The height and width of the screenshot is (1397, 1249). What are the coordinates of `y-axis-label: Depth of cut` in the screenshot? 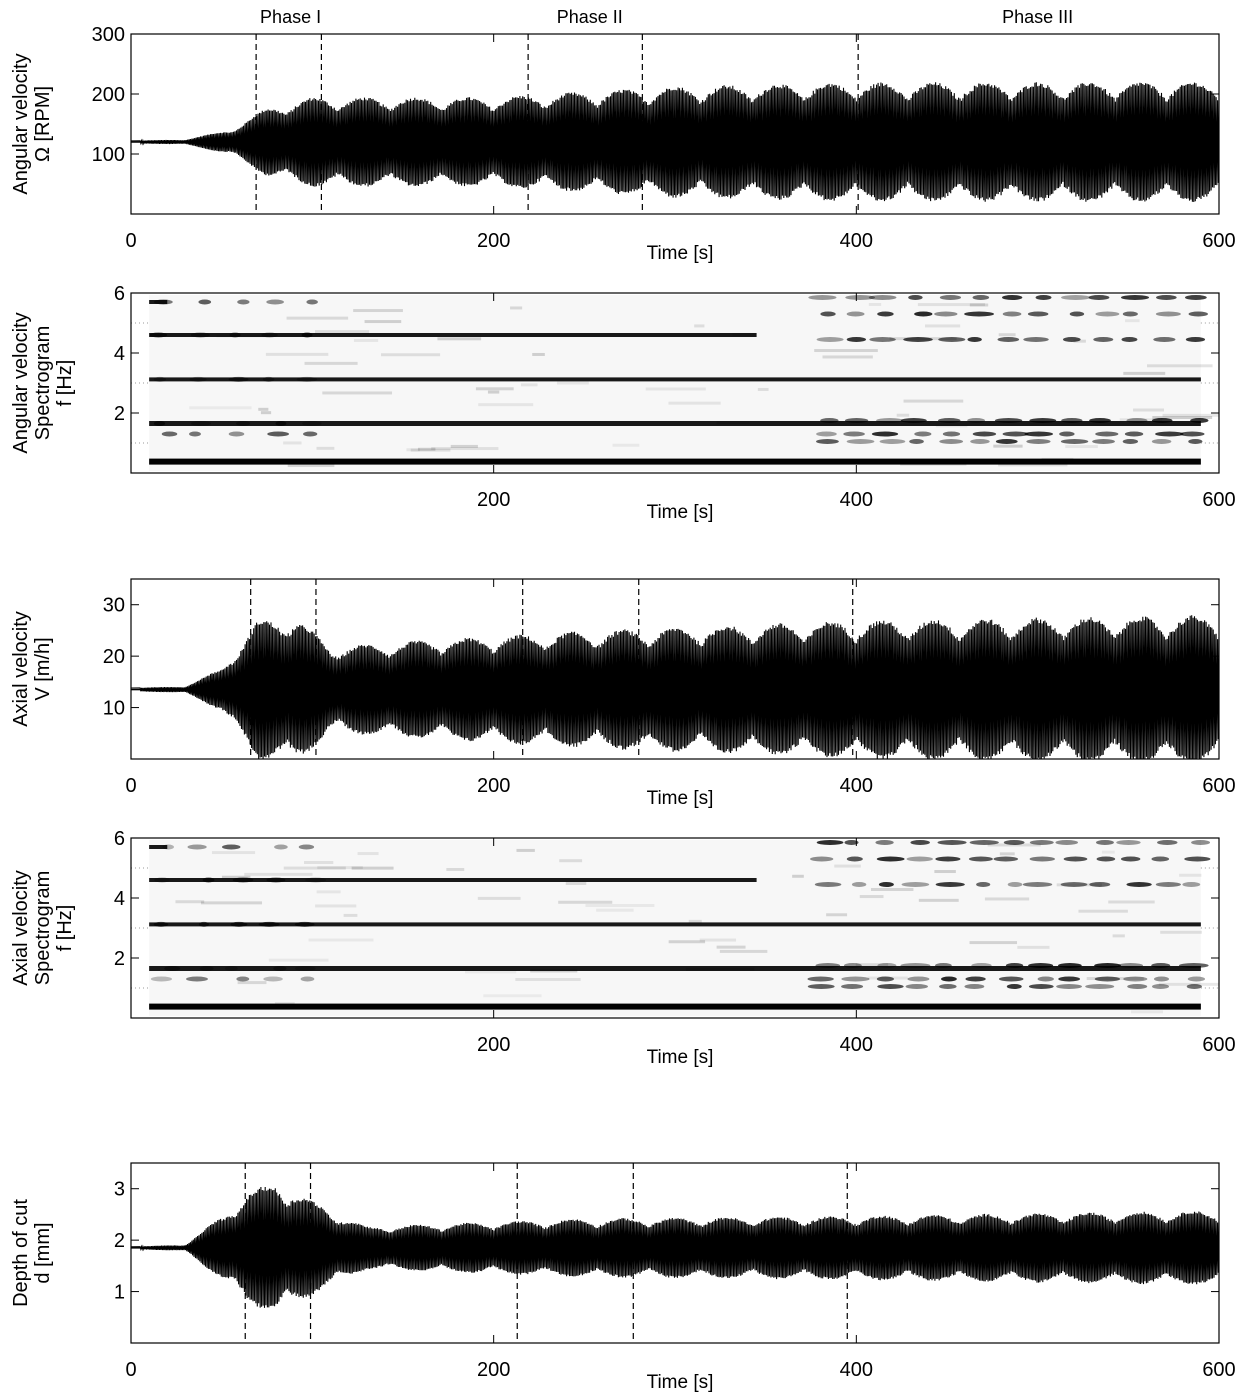 It's located at (21, 1253).